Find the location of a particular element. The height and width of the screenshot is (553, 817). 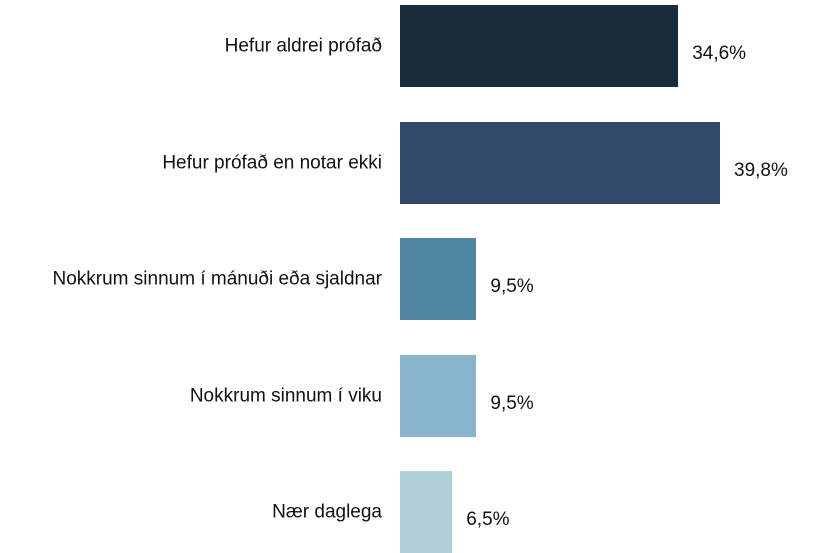

category-text: Nær daglega is located at coordinates (327, 512).